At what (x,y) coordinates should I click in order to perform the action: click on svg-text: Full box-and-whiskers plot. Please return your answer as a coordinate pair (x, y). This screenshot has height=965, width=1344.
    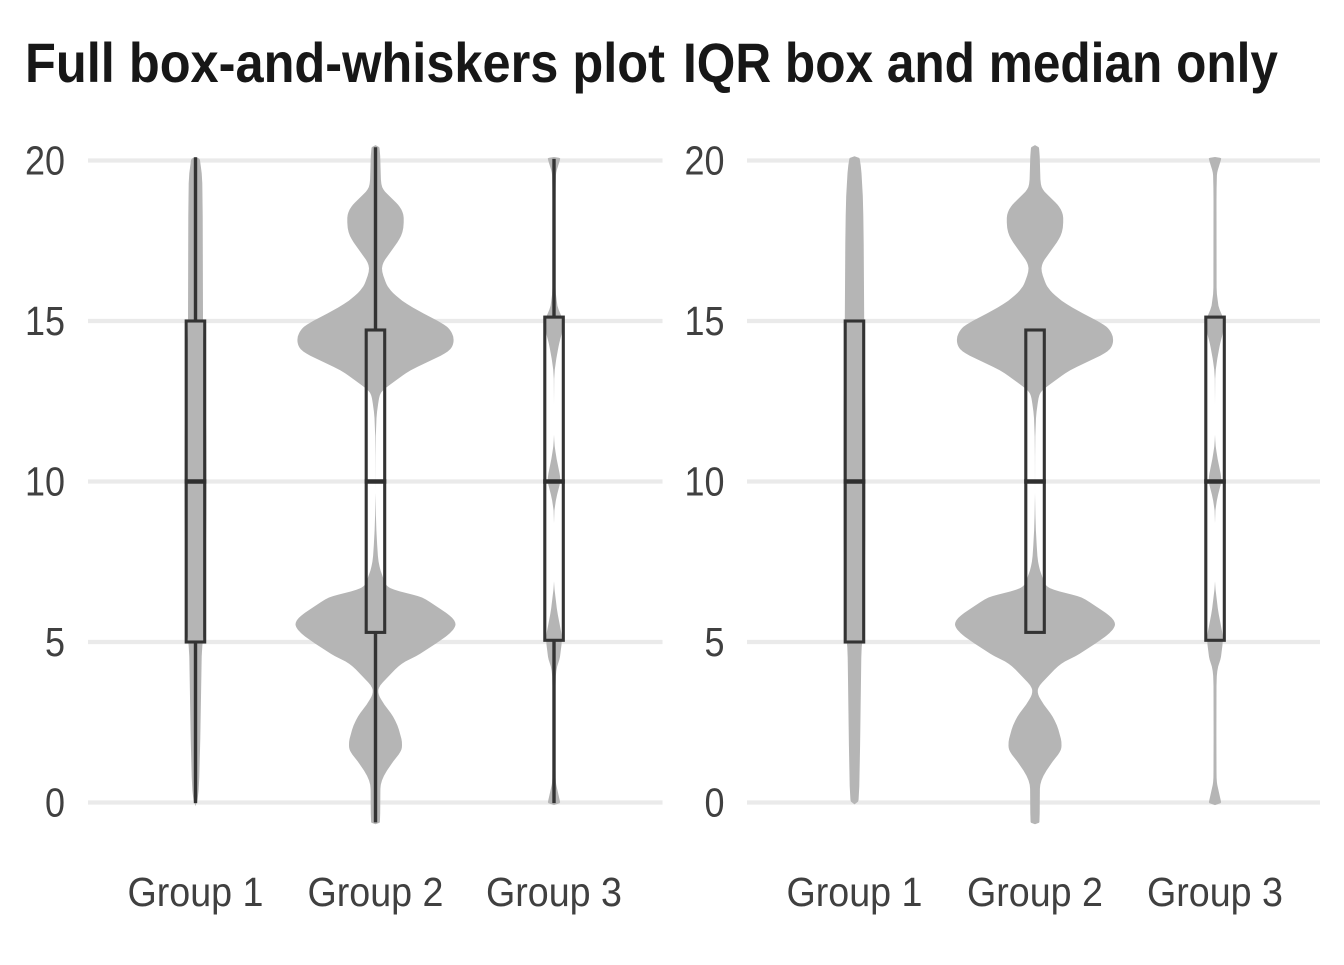
    Looking at the image, I should click on (345, 62).